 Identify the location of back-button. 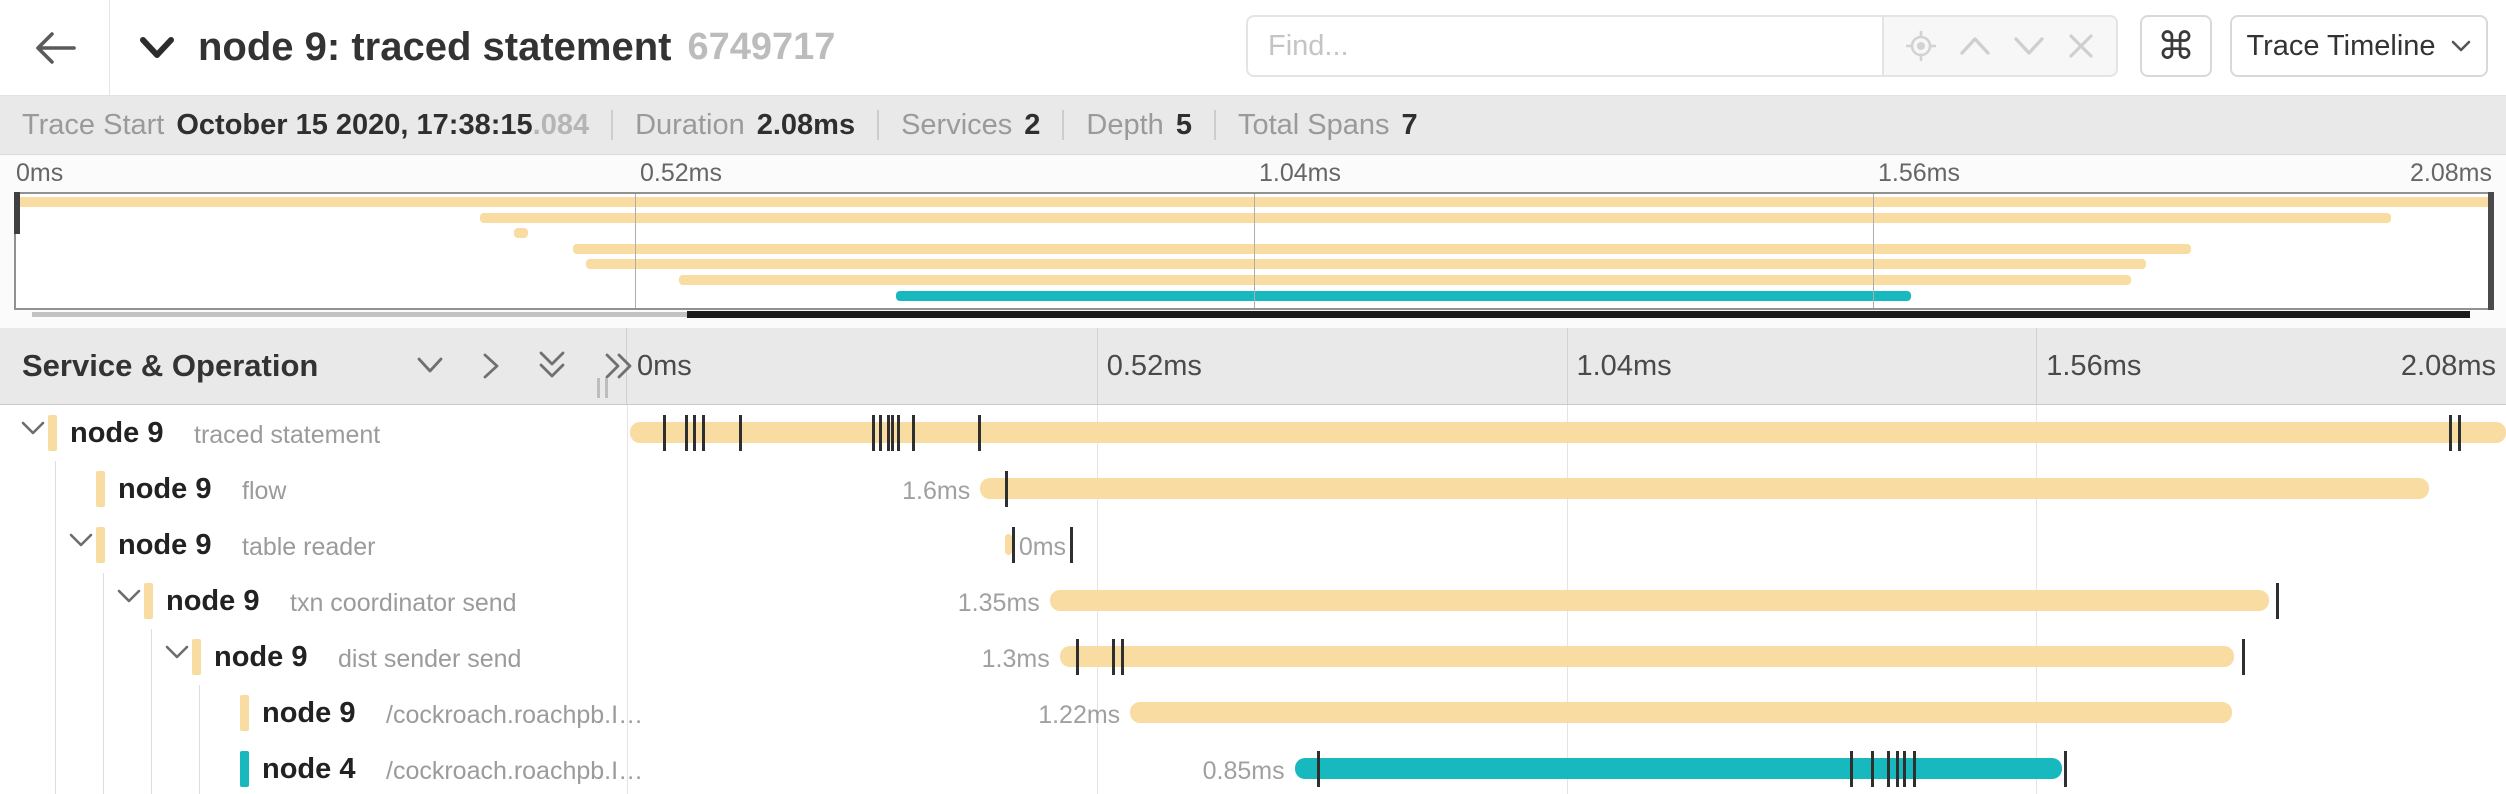
(55, 47).